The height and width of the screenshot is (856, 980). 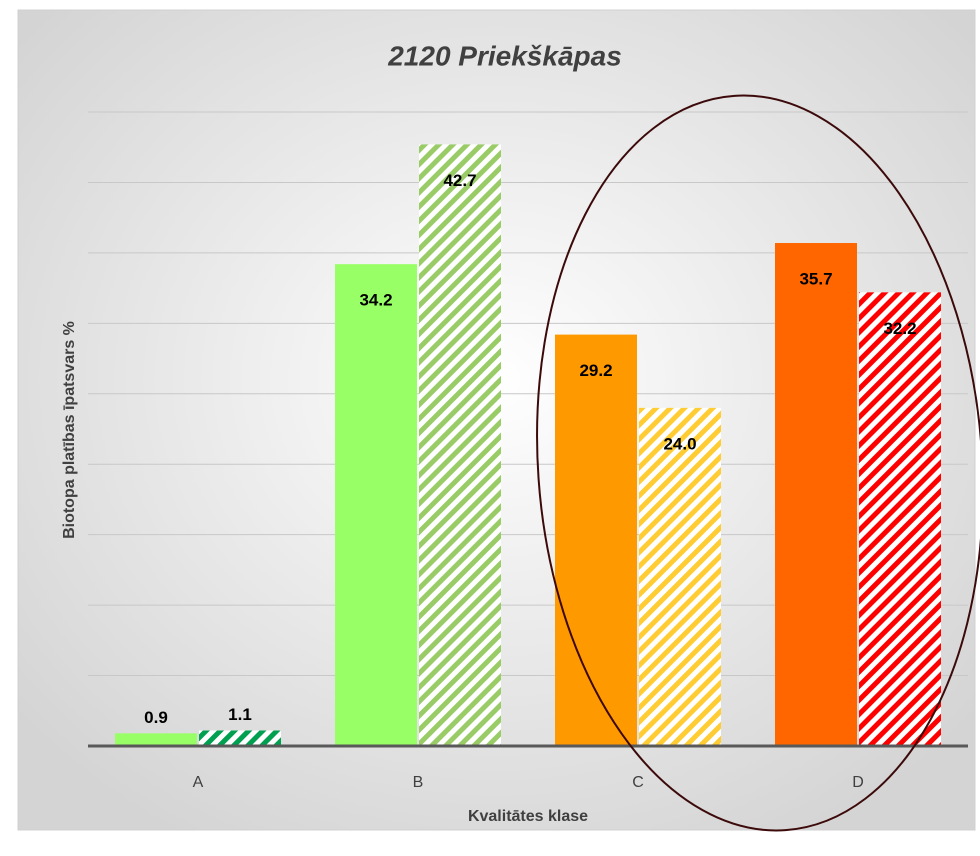 I want to click on x-tick-label: A, so click(x=198, y=782).